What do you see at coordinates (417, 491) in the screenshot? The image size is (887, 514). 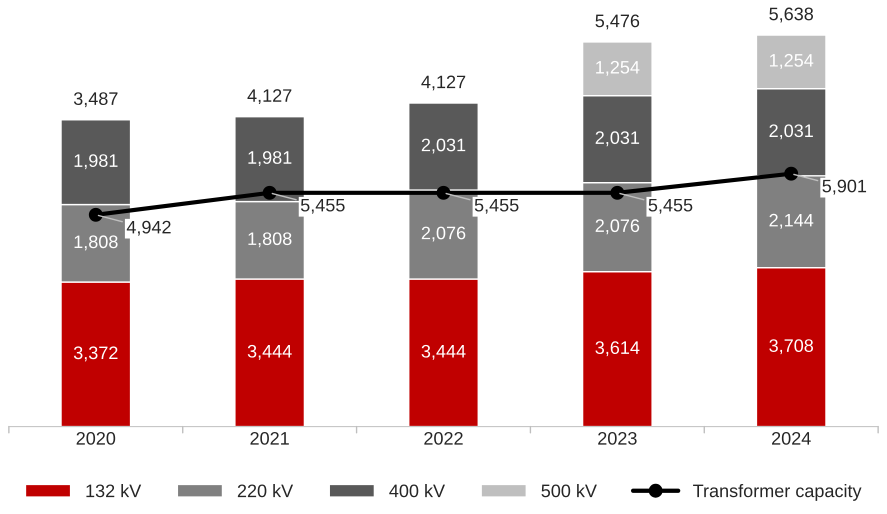 I see `legend-label: 400 kV` at bounding box center [417, 491].